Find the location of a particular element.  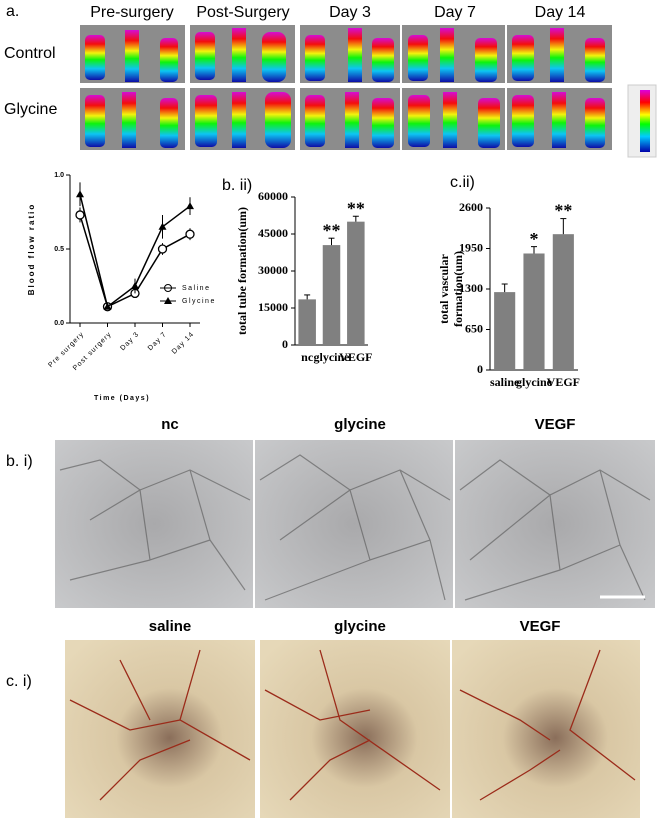

row-label: Glycine is located at coordinates (30, 109).